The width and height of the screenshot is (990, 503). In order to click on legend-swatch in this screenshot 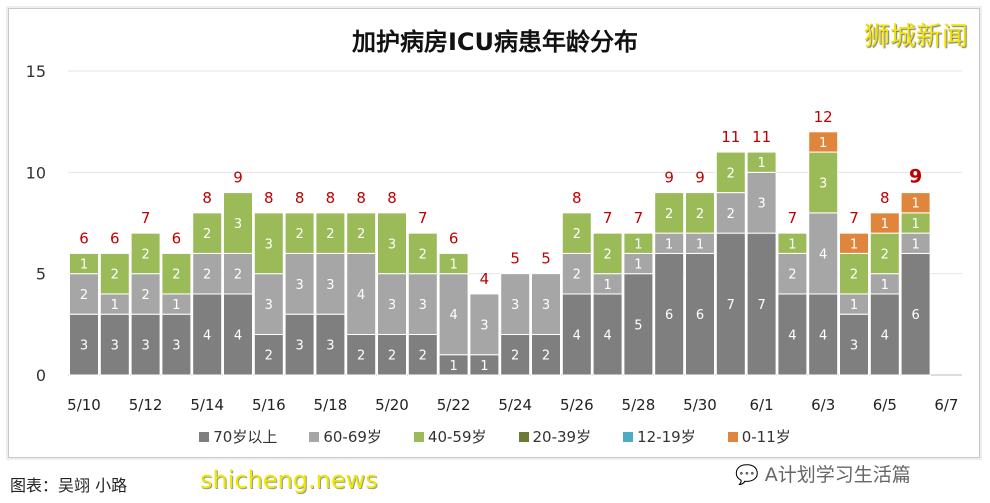, I will do `click(732, 436)`.